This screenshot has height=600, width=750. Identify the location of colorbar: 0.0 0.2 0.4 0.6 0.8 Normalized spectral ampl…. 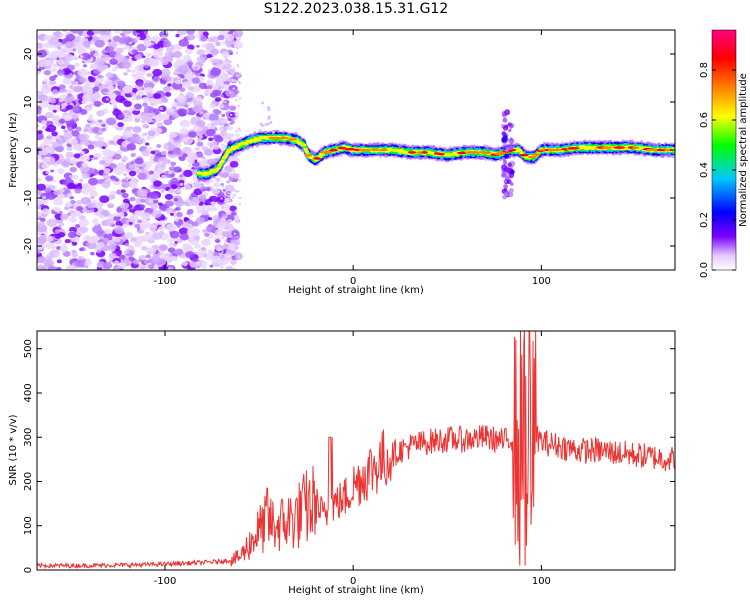
(724, 153).